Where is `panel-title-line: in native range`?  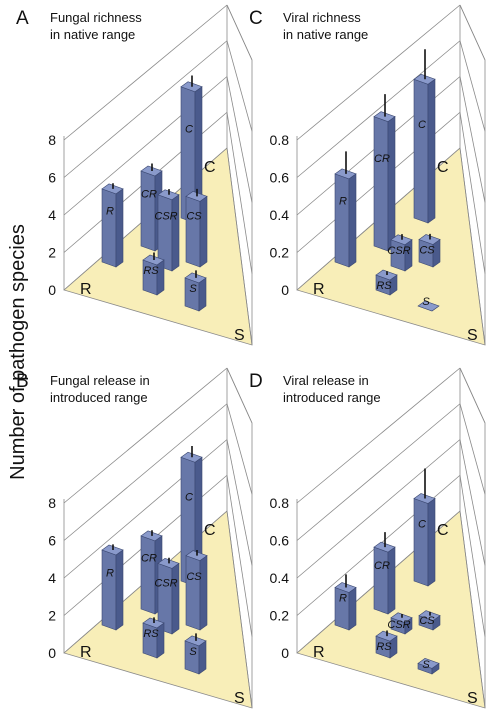 panel-title-line: in native range is located at coordinates (92, 34).